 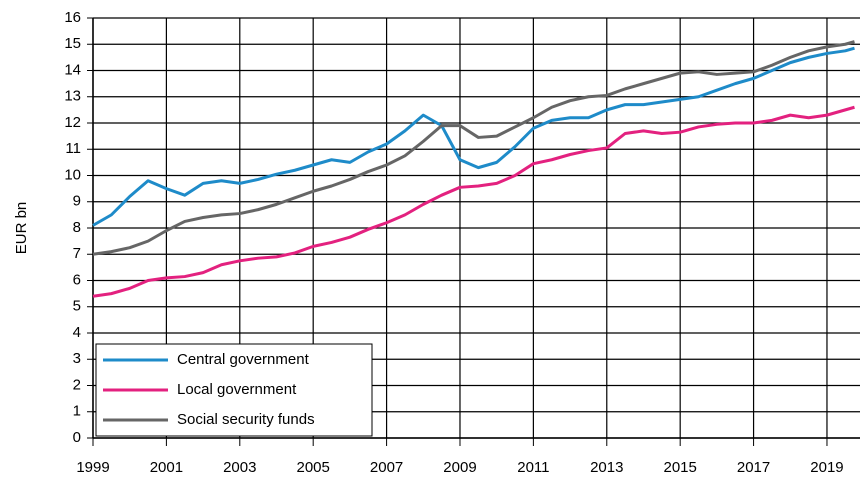 What do you see at coordinates (459, 467) in the screenshot?
I see `x-tick-label: 2009` at bounding box center [459, 467].